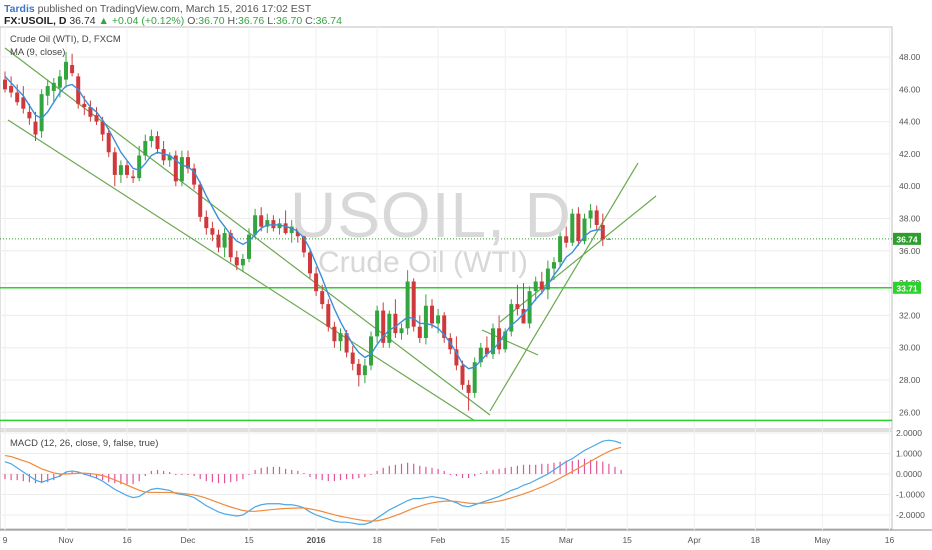 Image resolution: width=932 pixels, height=550 pixels. I want to click on price-tick-label: 36.00, so click(910, 251).